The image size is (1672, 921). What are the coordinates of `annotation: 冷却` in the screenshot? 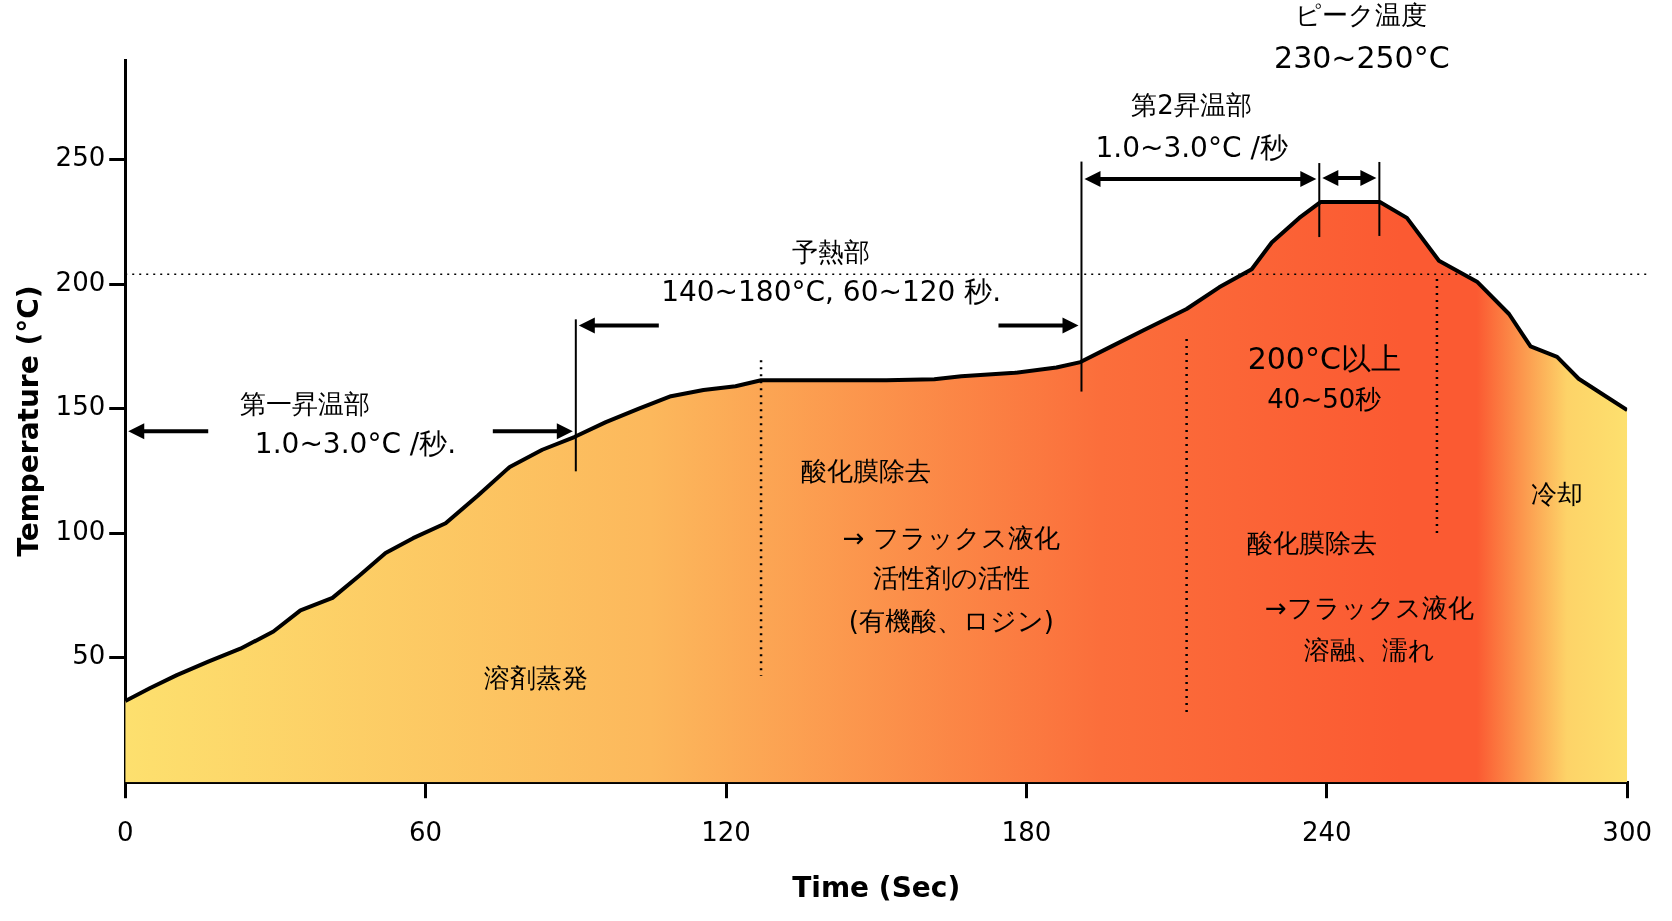 It's located at (1557, 493).